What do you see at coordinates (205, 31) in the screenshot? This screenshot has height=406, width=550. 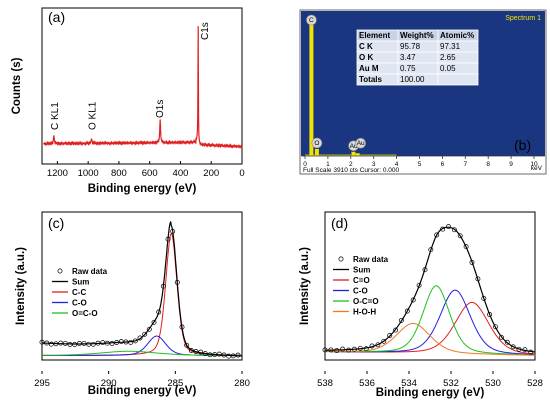 I see `panel-a-peak-label: C1s` at bounding box center [205, 31].